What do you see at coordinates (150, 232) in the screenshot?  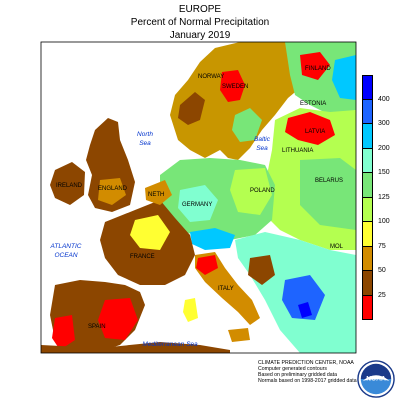 I see `france-normal-zone` at bounding box center [150, 232].